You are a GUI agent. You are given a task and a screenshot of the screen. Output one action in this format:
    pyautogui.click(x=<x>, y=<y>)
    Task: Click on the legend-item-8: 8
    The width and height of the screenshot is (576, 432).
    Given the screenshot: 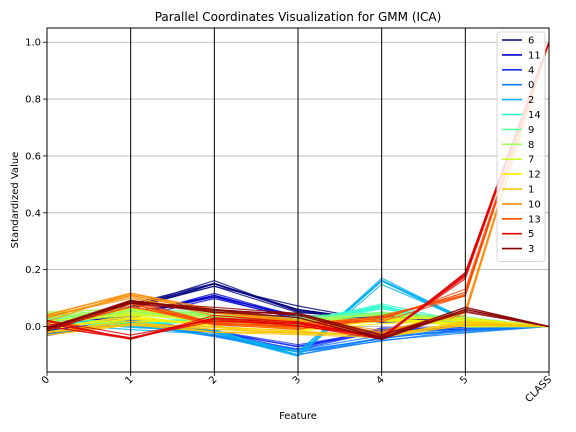 What is the action you would take?
    pyautogui.click(x=518, y=145)
    